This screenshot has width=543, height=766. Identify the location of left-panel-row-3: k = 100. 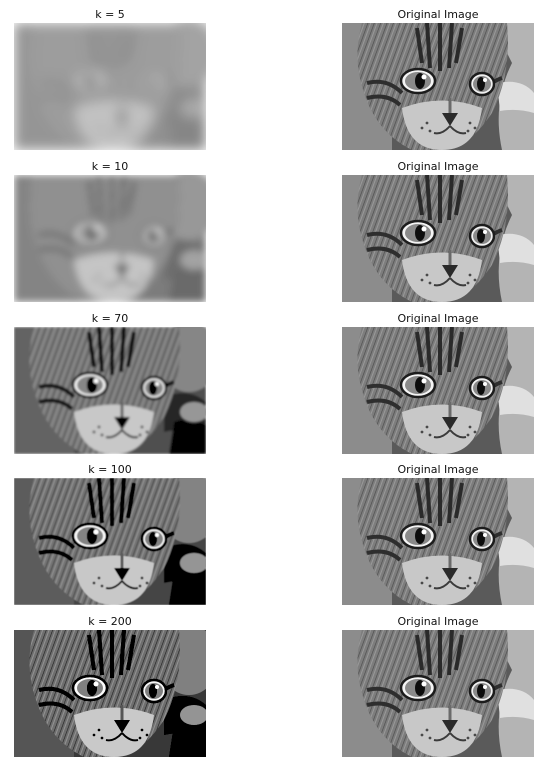
(110, 536).